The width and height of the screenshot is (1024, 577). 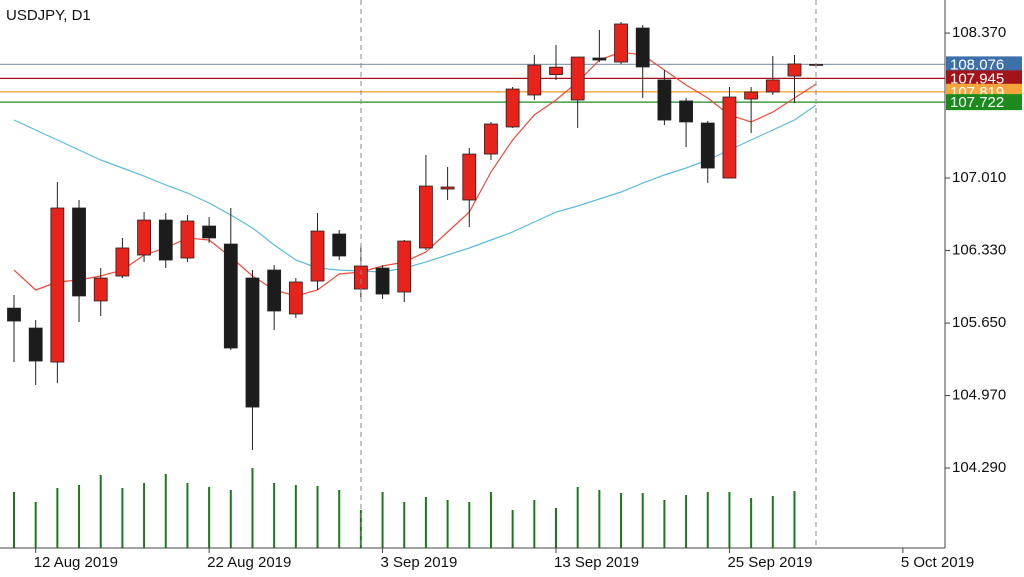 I want to click on x-tick-label: 5 Oct 2019, so click(x=937, y=562).